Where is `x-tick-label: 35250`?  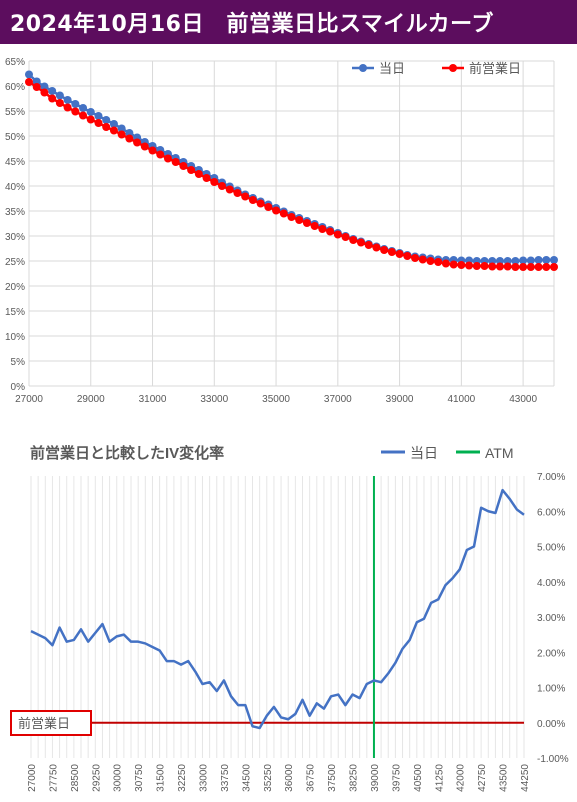
x-tick-label: 35250 is located at coordinates (268, 778).